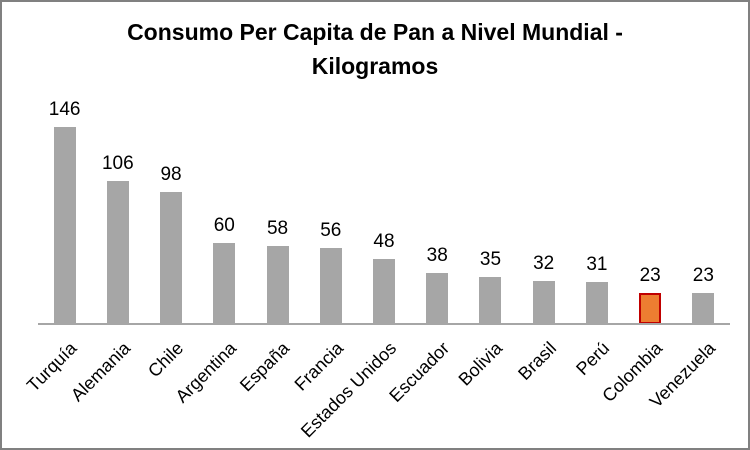 Image resolution: width=750 pixels, height=450 pixels. Describe the element at coordinates (650, 275) in the screenshot. I see `value-label-colombia: 23` at that location.